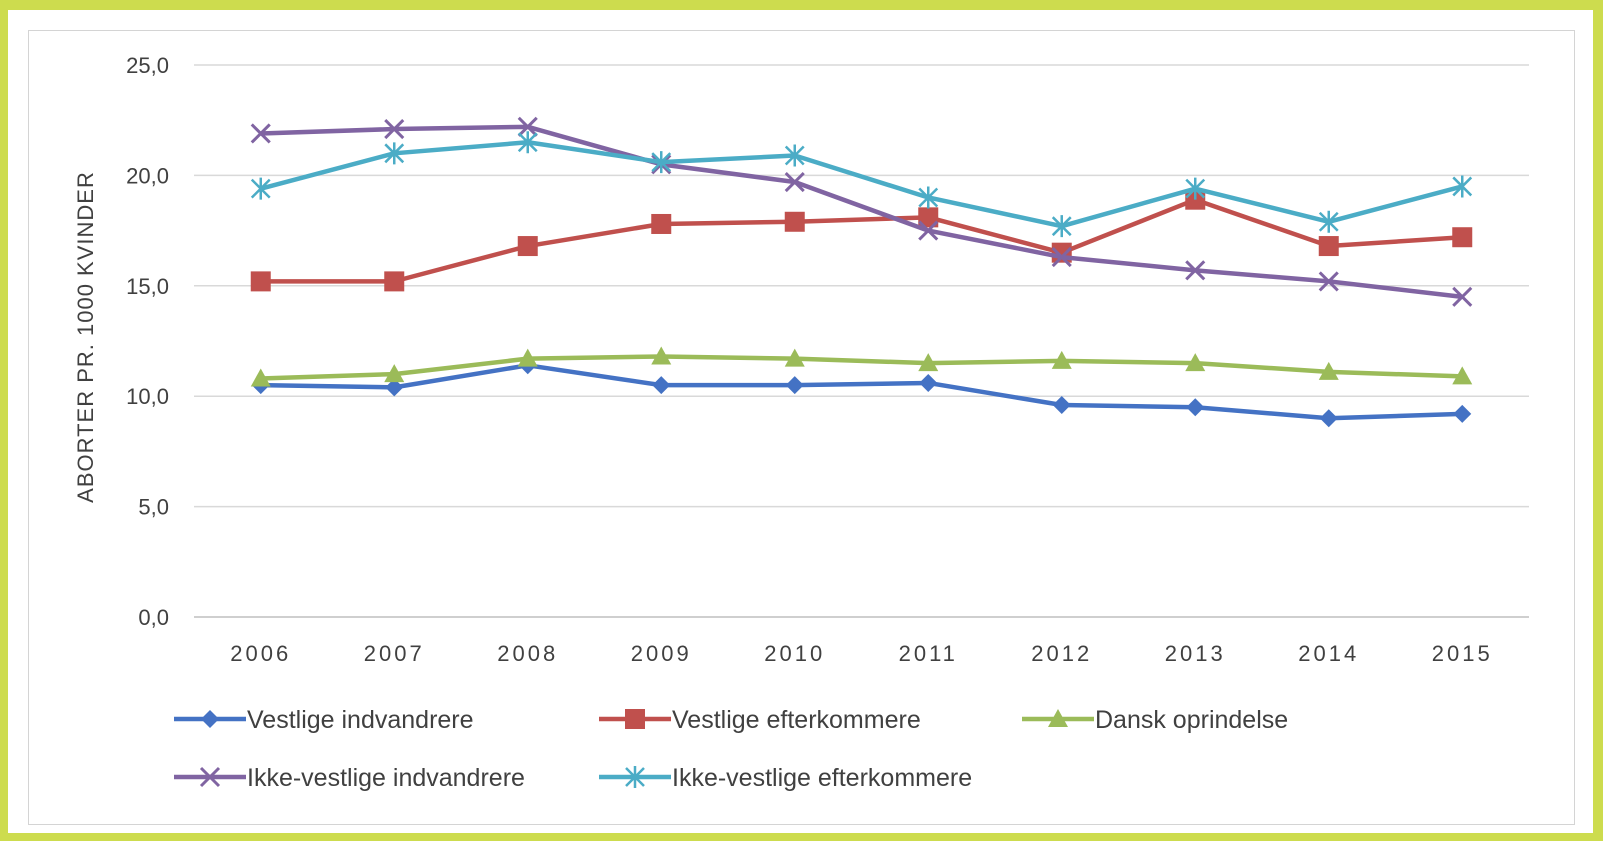  Describe the element at coordinates (822, 778) in the screenshot. I see `legend-label: Ikke-vestlige efterkommere` at that location.